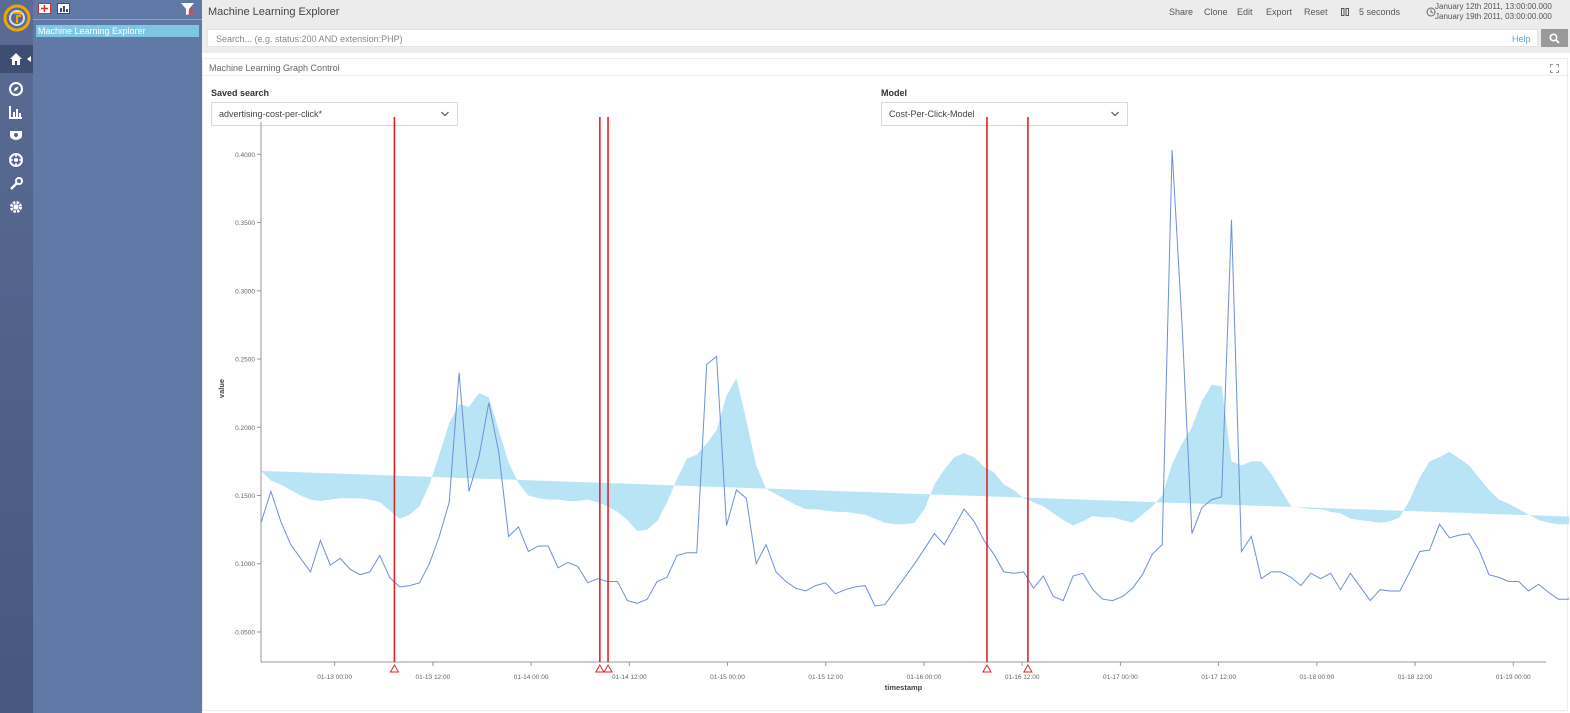 This screenshot has height=713, width=1570. What do you see at coordinates (334, 677) in the screenshot?
I see `x-tick-label: 01-13 00:00` at bounding box center [334, 677].